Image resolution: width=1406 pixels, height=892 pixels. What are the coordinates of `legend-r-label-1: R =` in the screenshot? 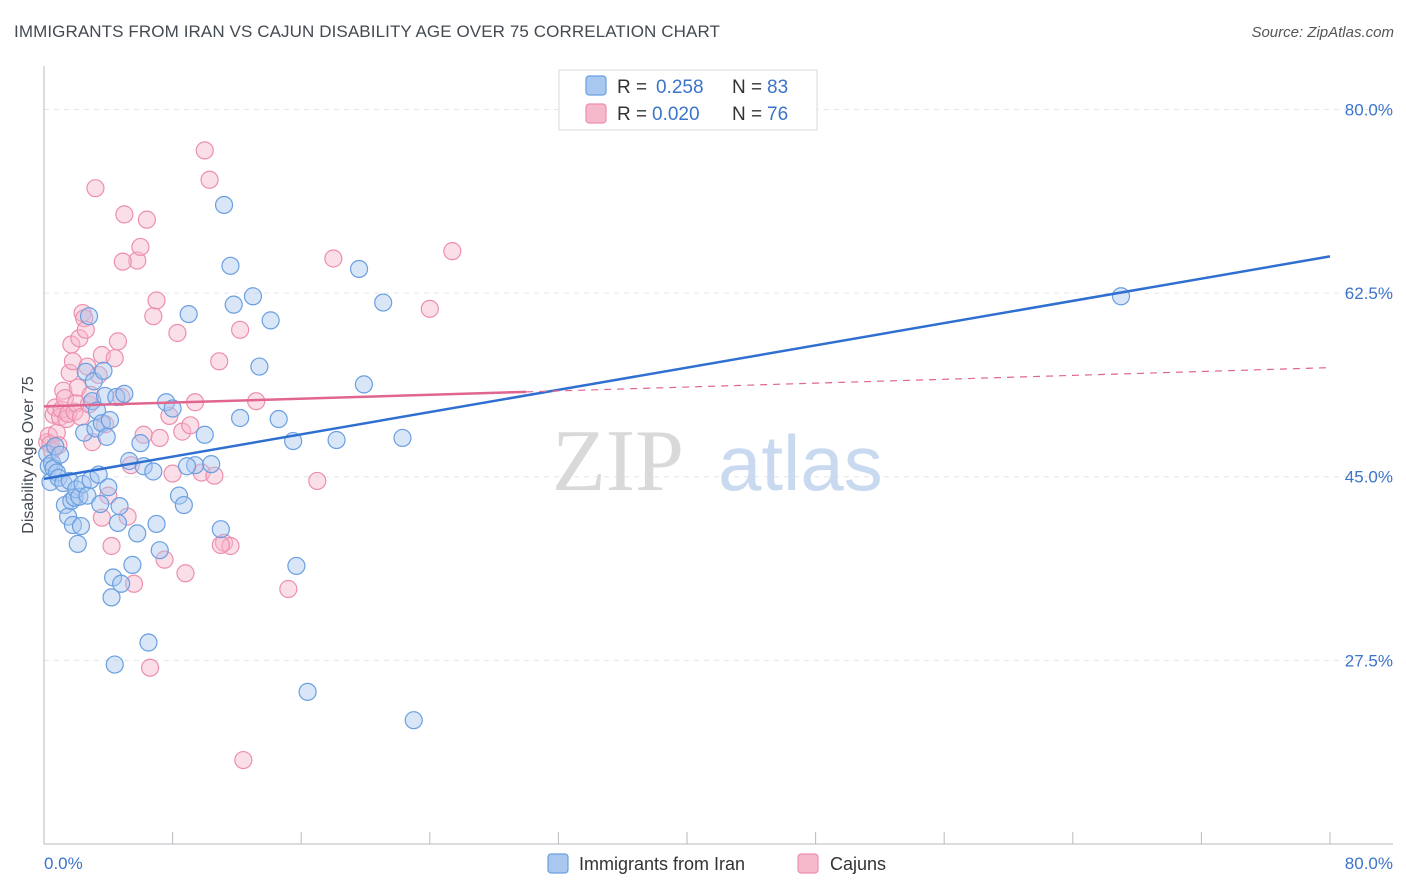 It's located at (632, 87).